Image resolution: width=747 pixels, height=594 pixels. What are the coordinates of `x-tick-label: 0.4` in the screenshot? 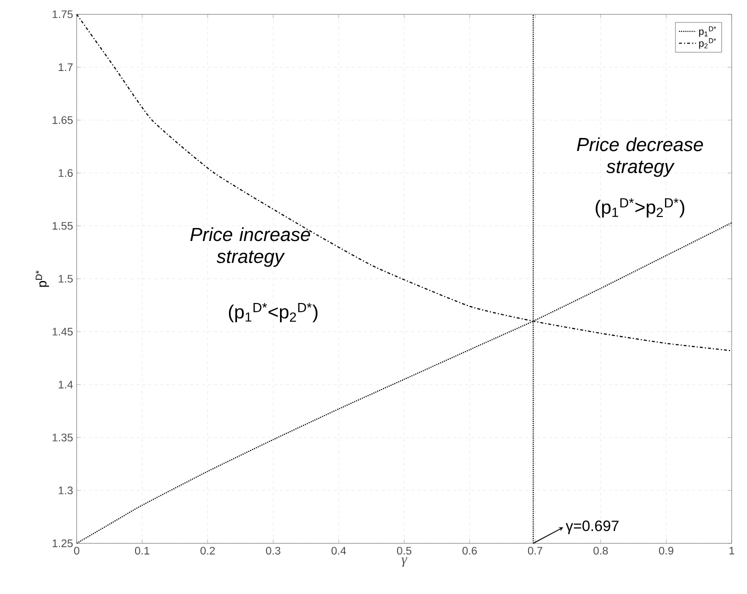 It's located at (339, 550).